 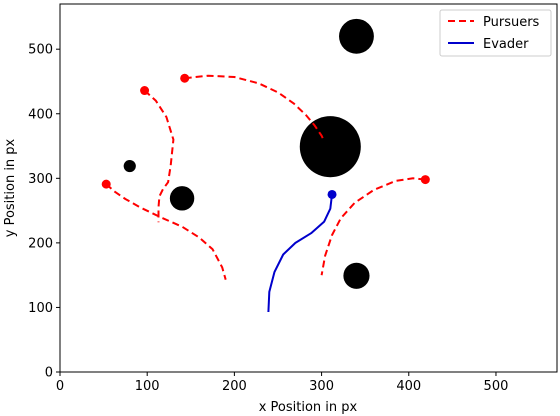 What do you see at coordinates (40, 243) in the screenshot?
I see `y-tick-label-200: 200` at bounding box center [40, 243].